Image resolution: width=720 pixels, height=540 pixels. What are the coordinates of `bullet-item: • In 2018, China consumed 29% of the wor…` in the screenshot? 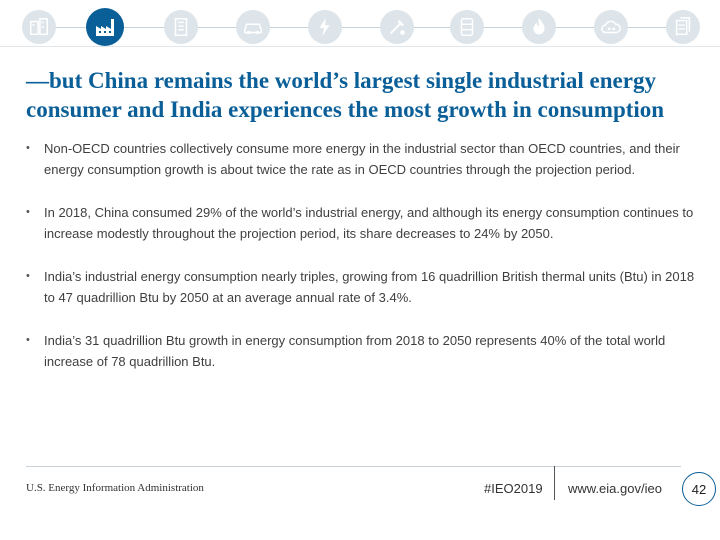 It's located at (366, 223).